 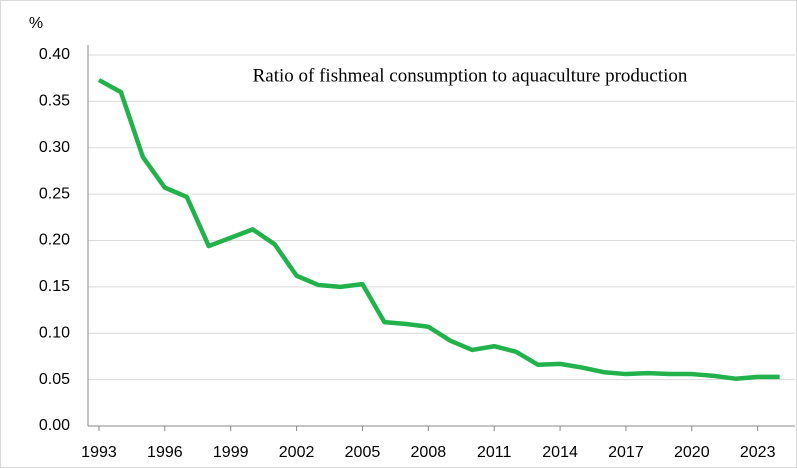 I want to click on x-tick-label: 2014, so click(x=560, y=452).